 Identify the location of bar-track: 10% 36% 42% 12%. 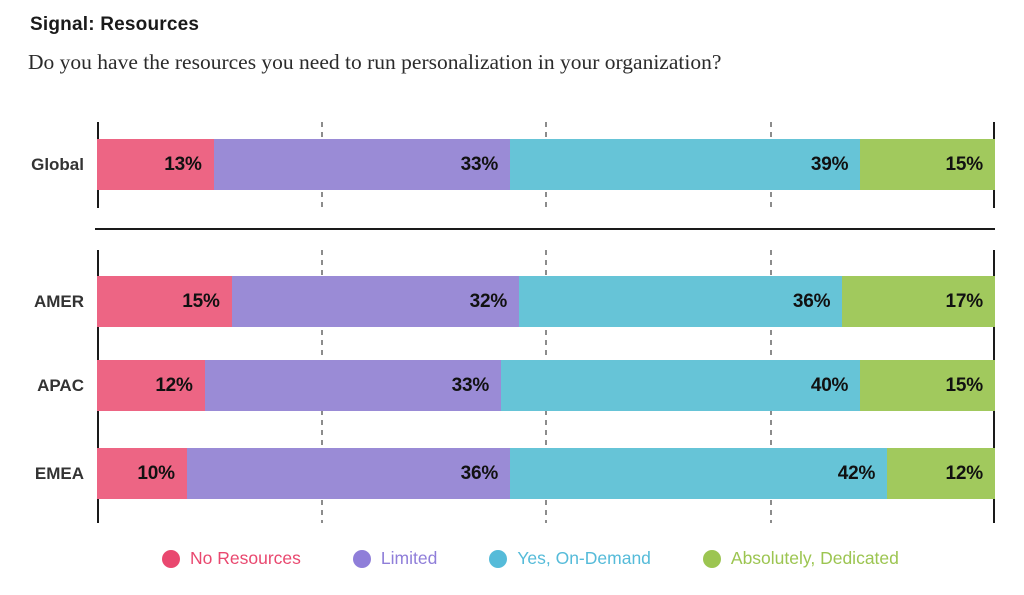
(546, 473).